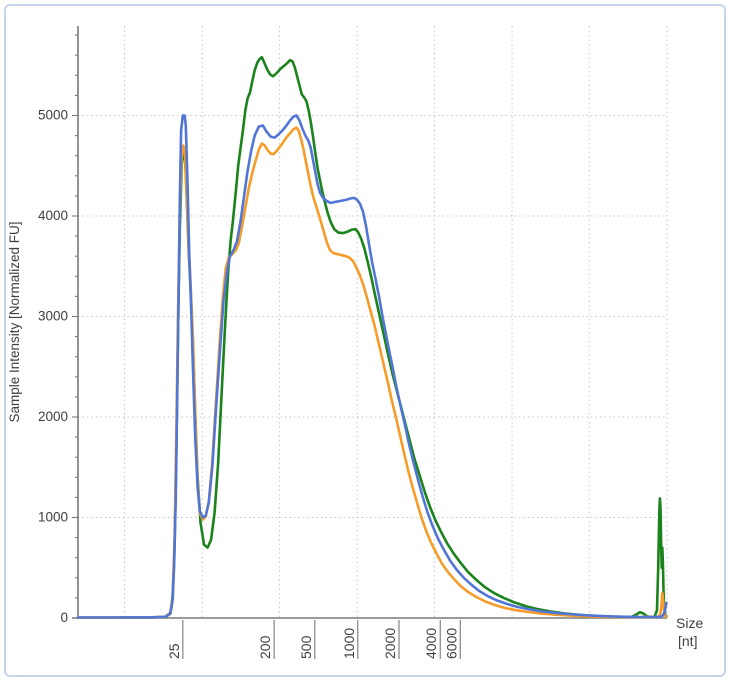 Image resolution: width=730 pixels, height=681 pixels. What do you see at coordinates (53, 316) in the screenshot?
I see `y-tick-label: 3000` at bounding box center [53, 316].